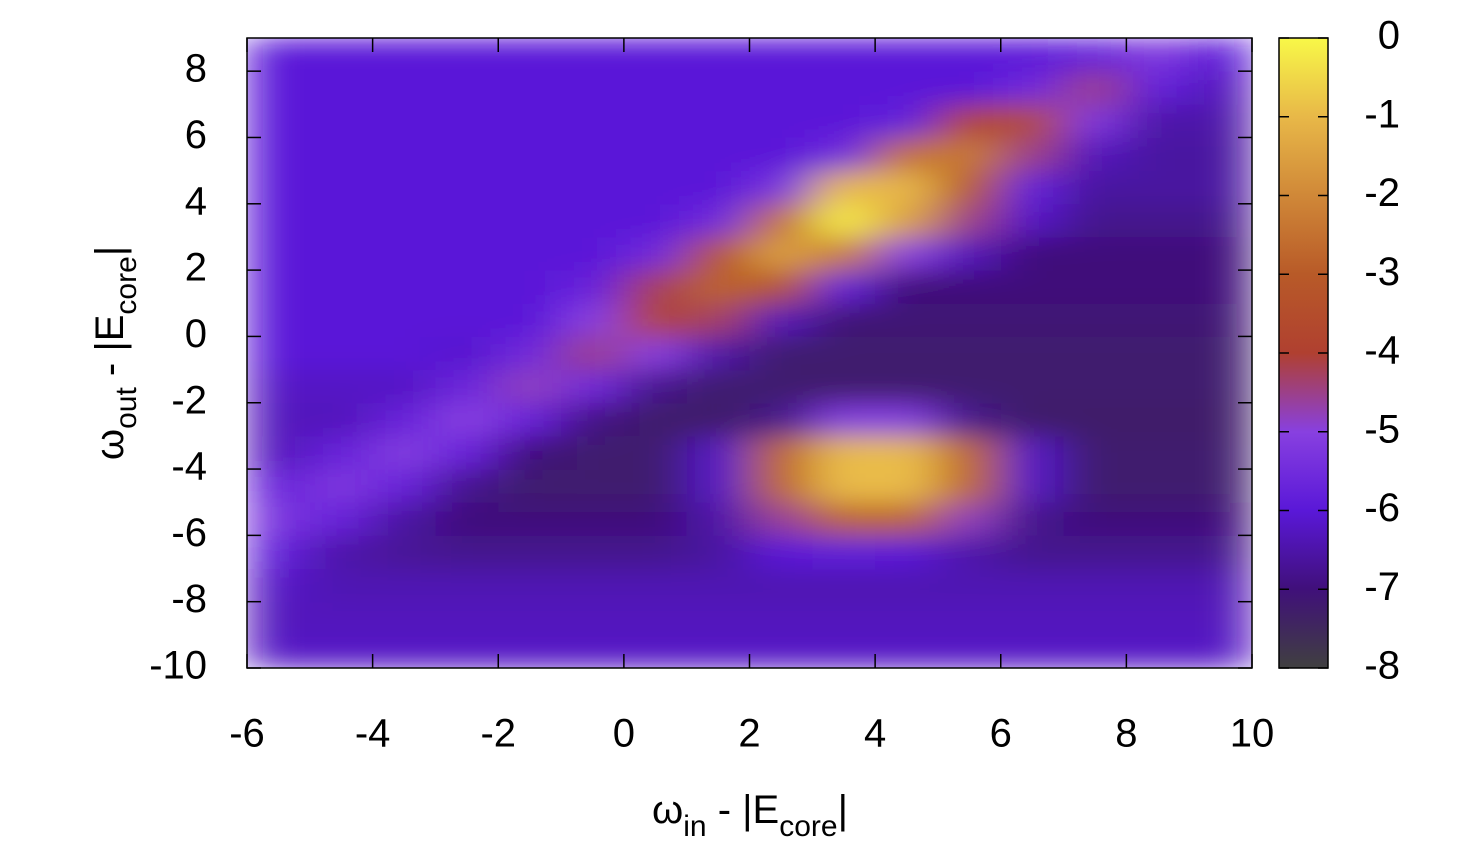  Describe the element at coordinates (196, 268) in the screenshot. I see `y-tick-label: 2` at that location.